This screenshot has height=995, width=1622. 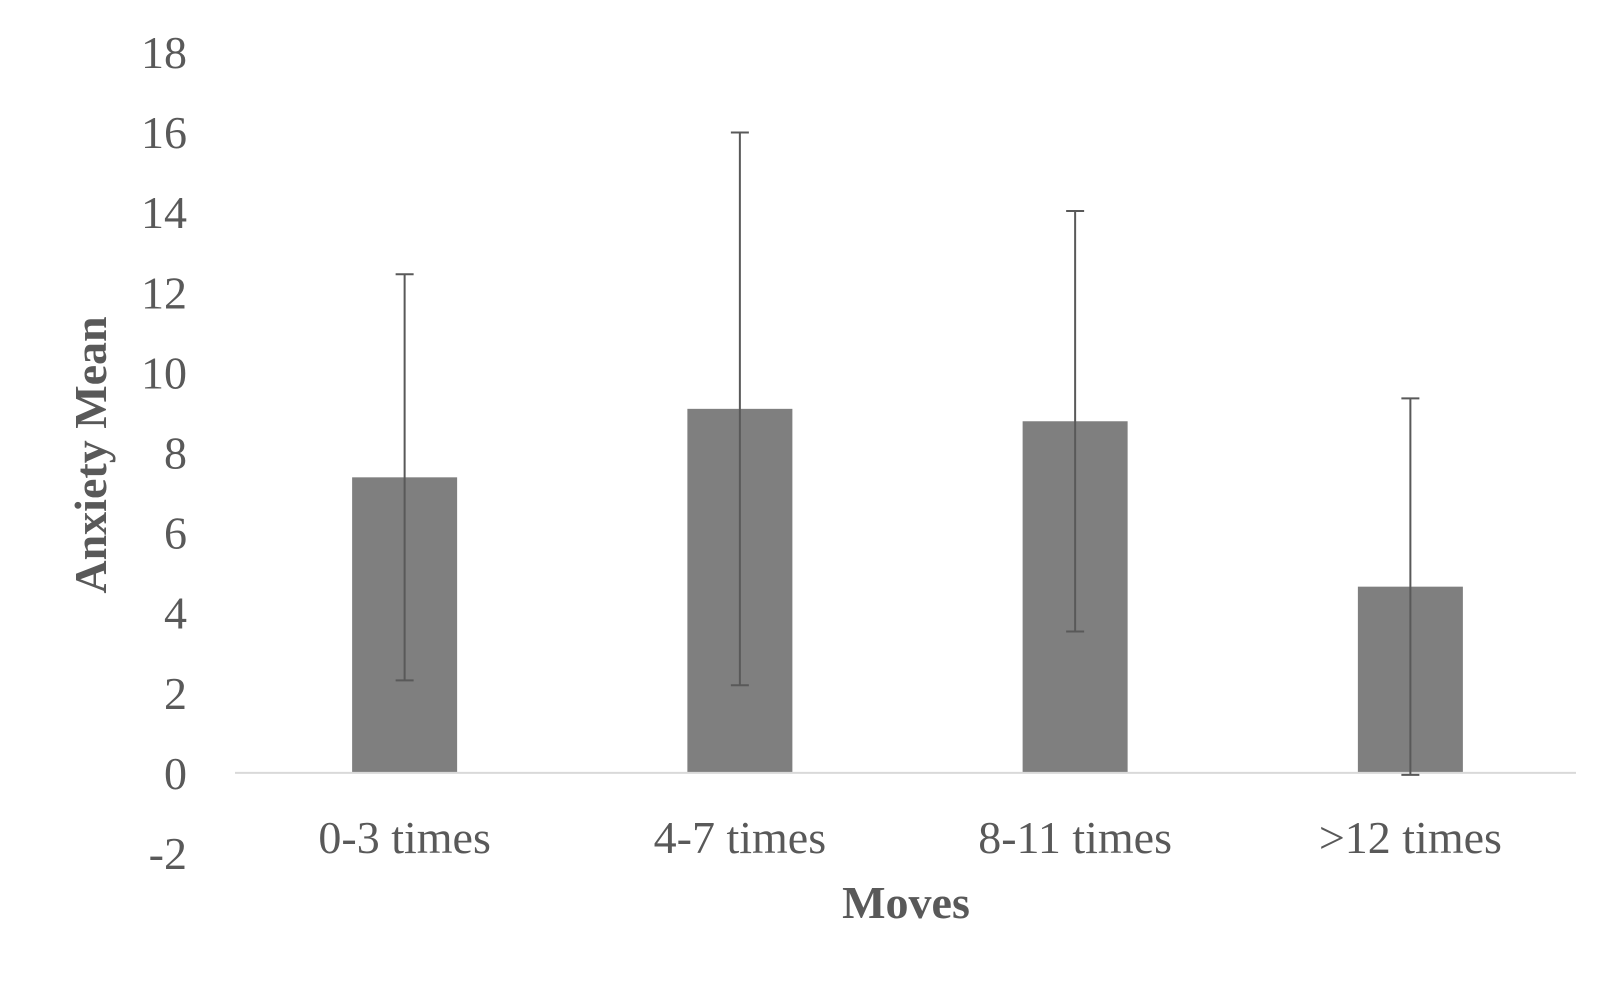 What do you see at coordinates (1410, 837) in the screenshot?
I see `x-category-label: >12 times` at bounding box center [1410, 837].